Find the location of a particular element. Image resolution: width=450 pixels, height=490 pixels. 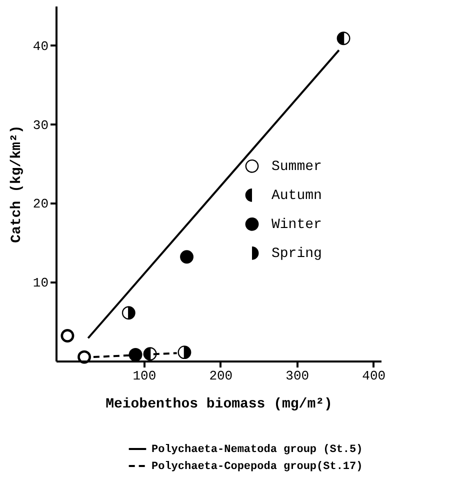

legend-label: Winter is located at coordinates (297, 225).